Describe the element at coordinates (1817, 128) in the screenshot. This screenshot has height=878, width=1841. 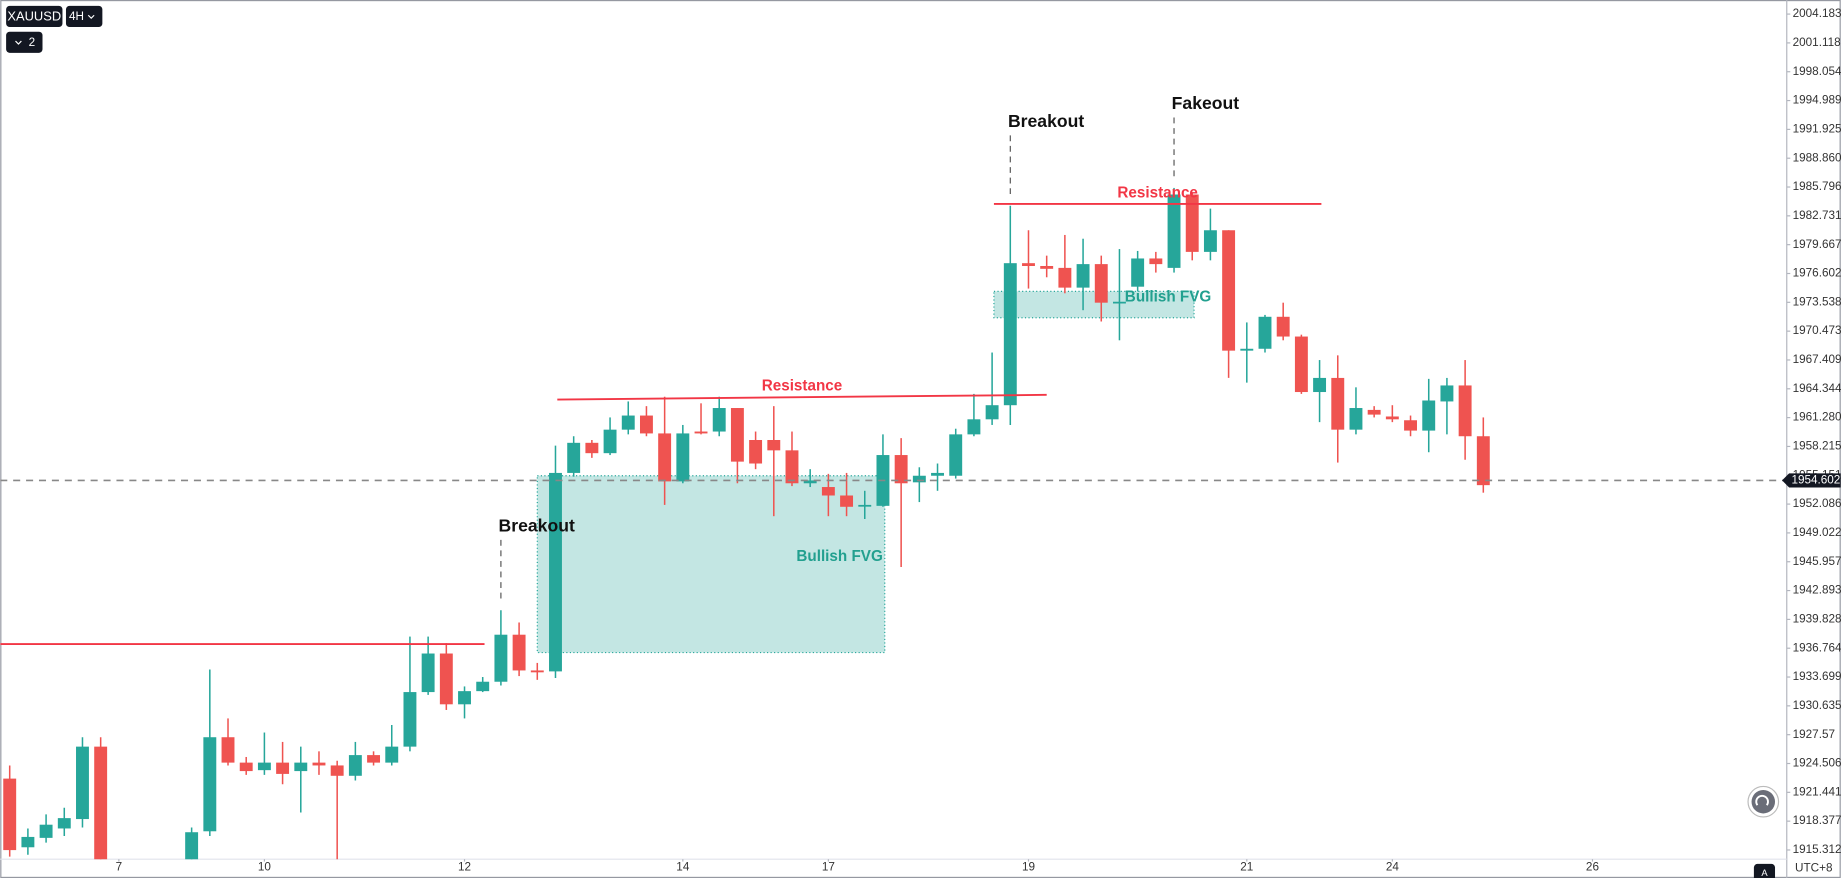
I see `y-tick-label: 1991.925` at that location.